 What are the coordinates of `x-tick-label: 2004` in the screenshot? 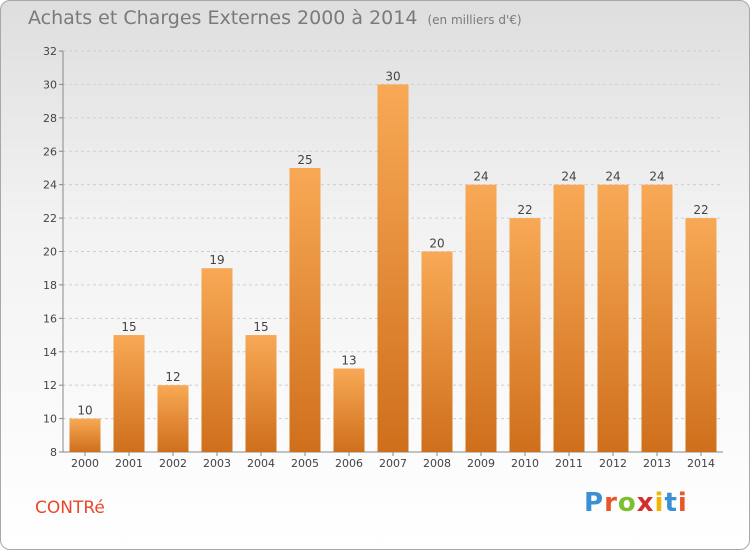 It's located at (261, 463).